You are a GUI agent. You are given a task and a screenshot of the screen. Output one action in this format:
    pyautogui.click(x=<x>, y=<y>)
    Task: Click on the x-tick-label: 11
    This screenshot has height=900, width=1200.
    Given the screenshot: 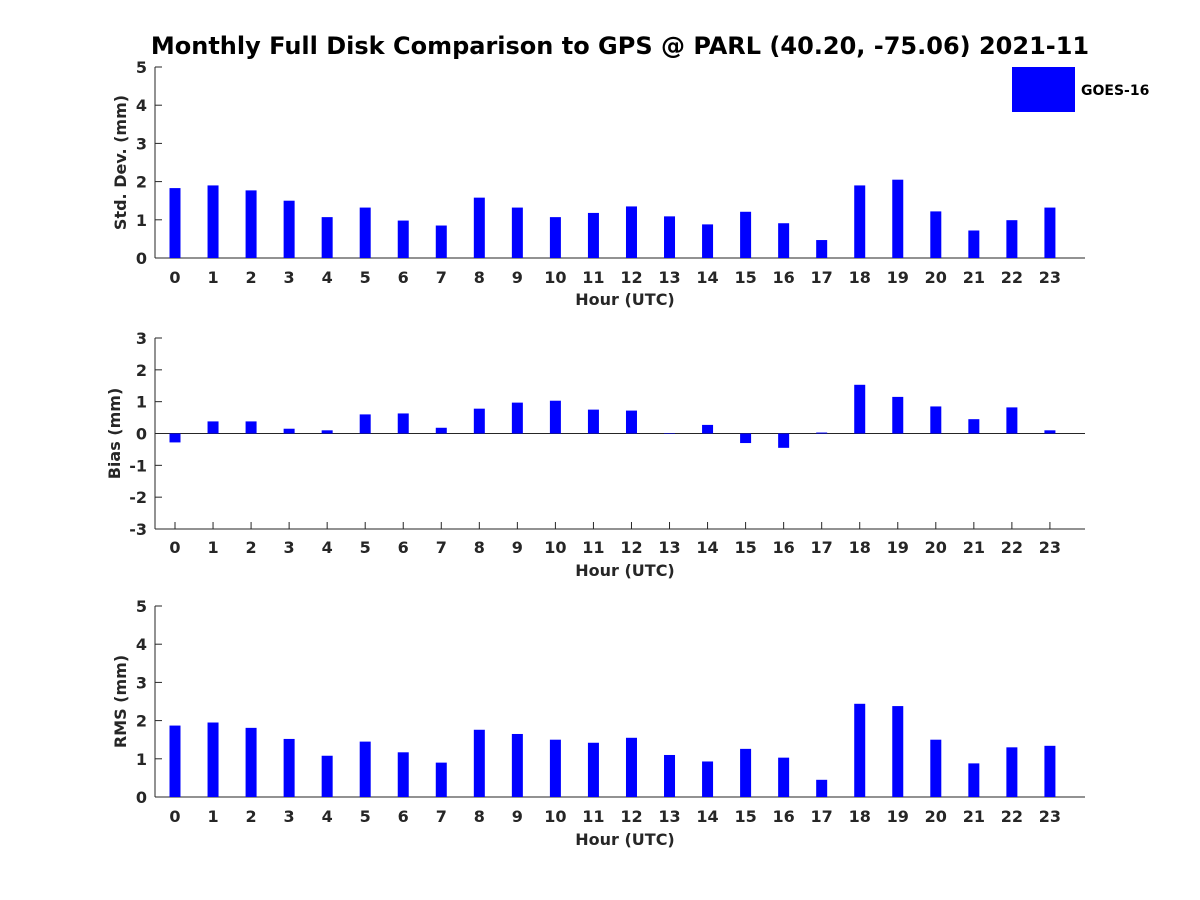 What is the action you would take?
    pyautogui.click(x=593, y=547)
    